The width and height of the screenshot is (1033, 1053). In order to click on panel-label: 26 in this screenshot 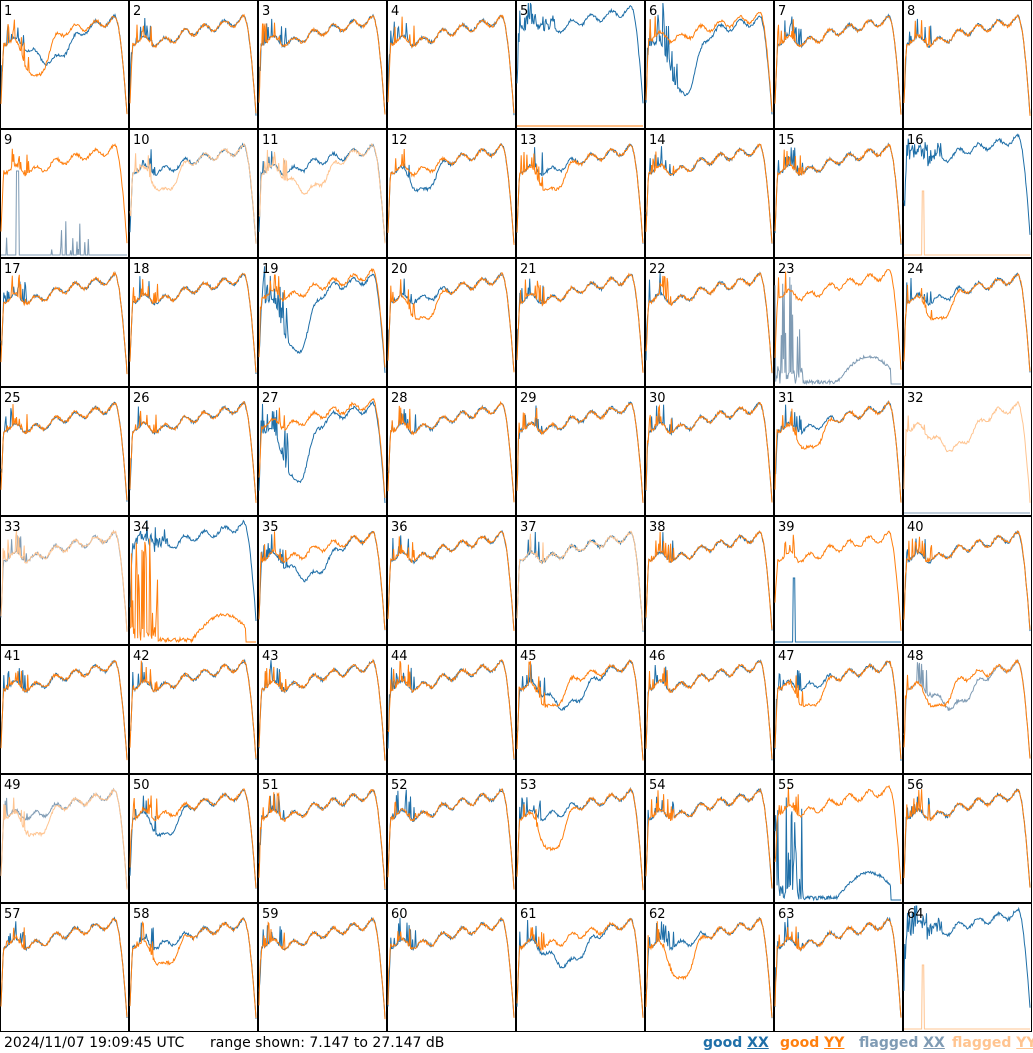, I will do `click(141, 398)`.